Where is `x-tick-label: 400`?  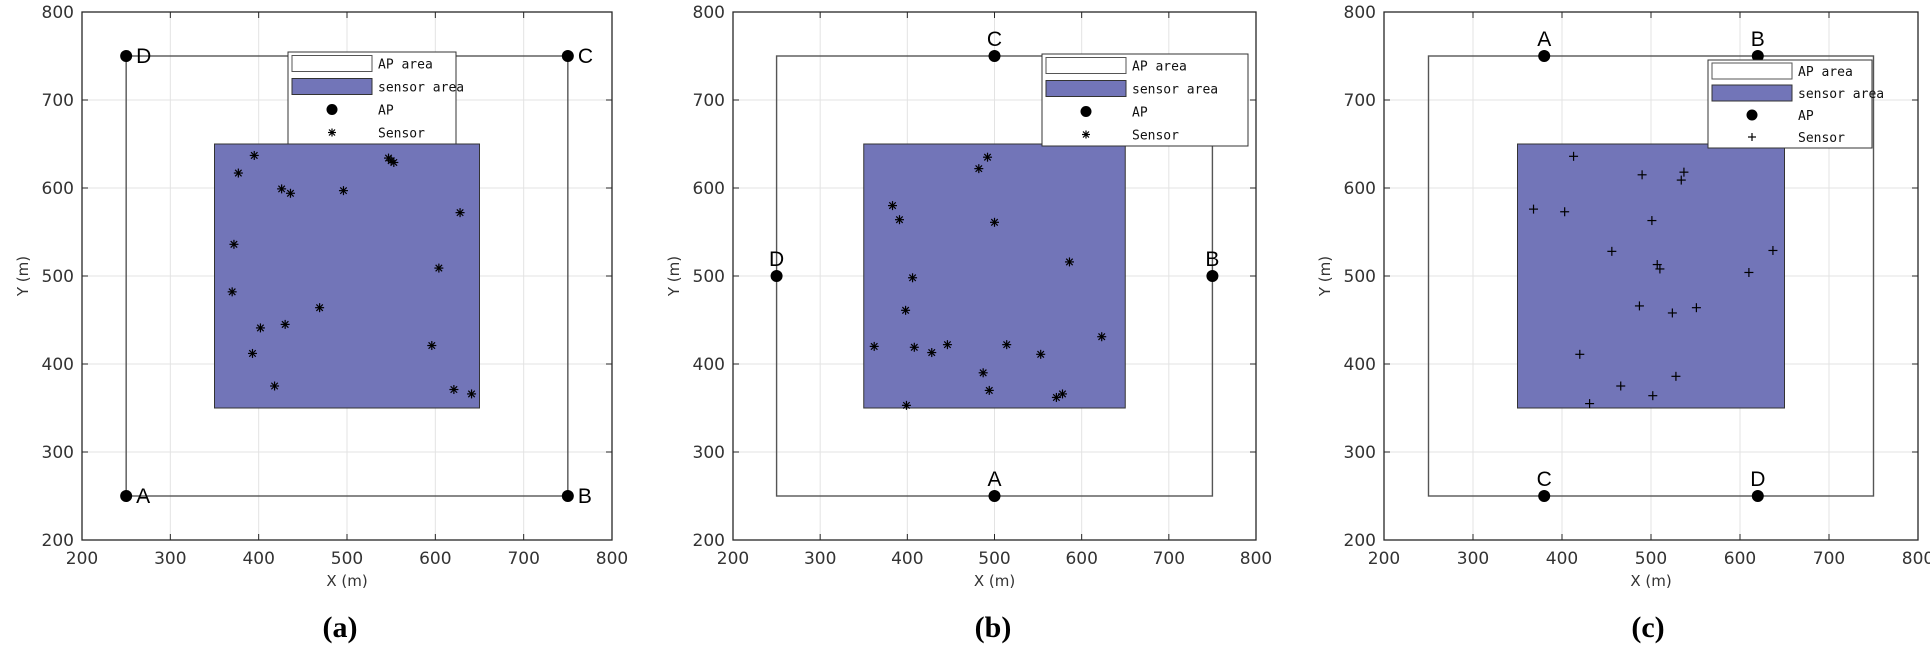 x-tick-label: 400 is located at coordinates (258, 559).